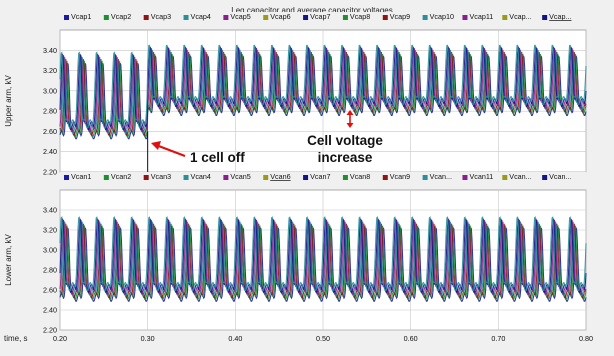 This screenshot has width=614, height=356. Describe the element at coordinates (481, 176) in the screenshot. I see `legend-label: Vcan11` at that location.